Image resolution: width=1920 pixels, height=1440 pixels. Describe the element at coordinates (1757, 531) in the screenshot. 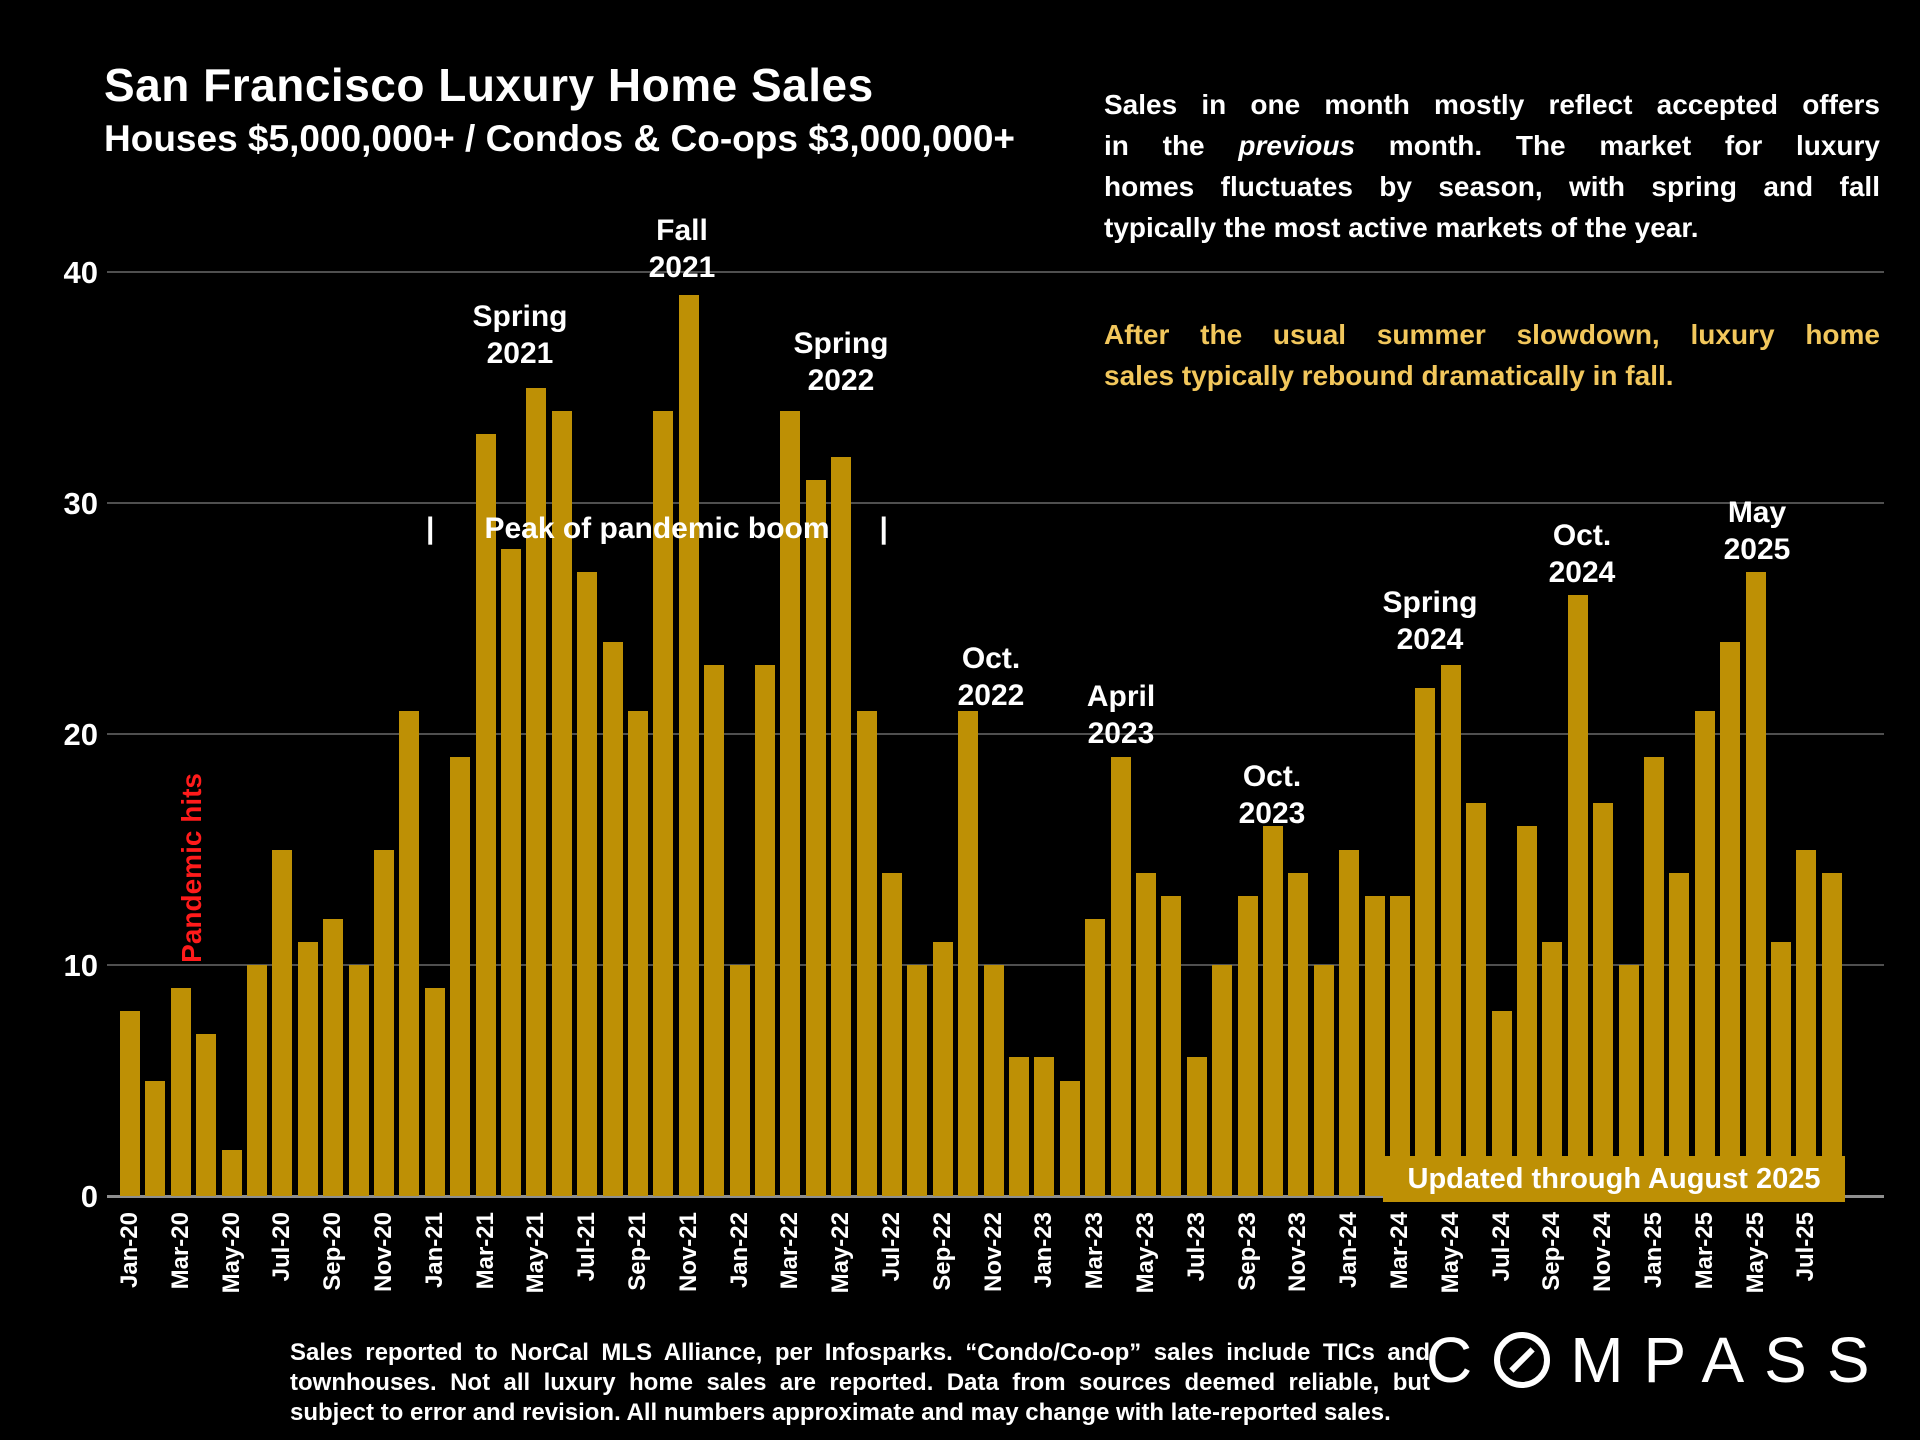

I see `annotation-may-2025: May 2025` at that location.